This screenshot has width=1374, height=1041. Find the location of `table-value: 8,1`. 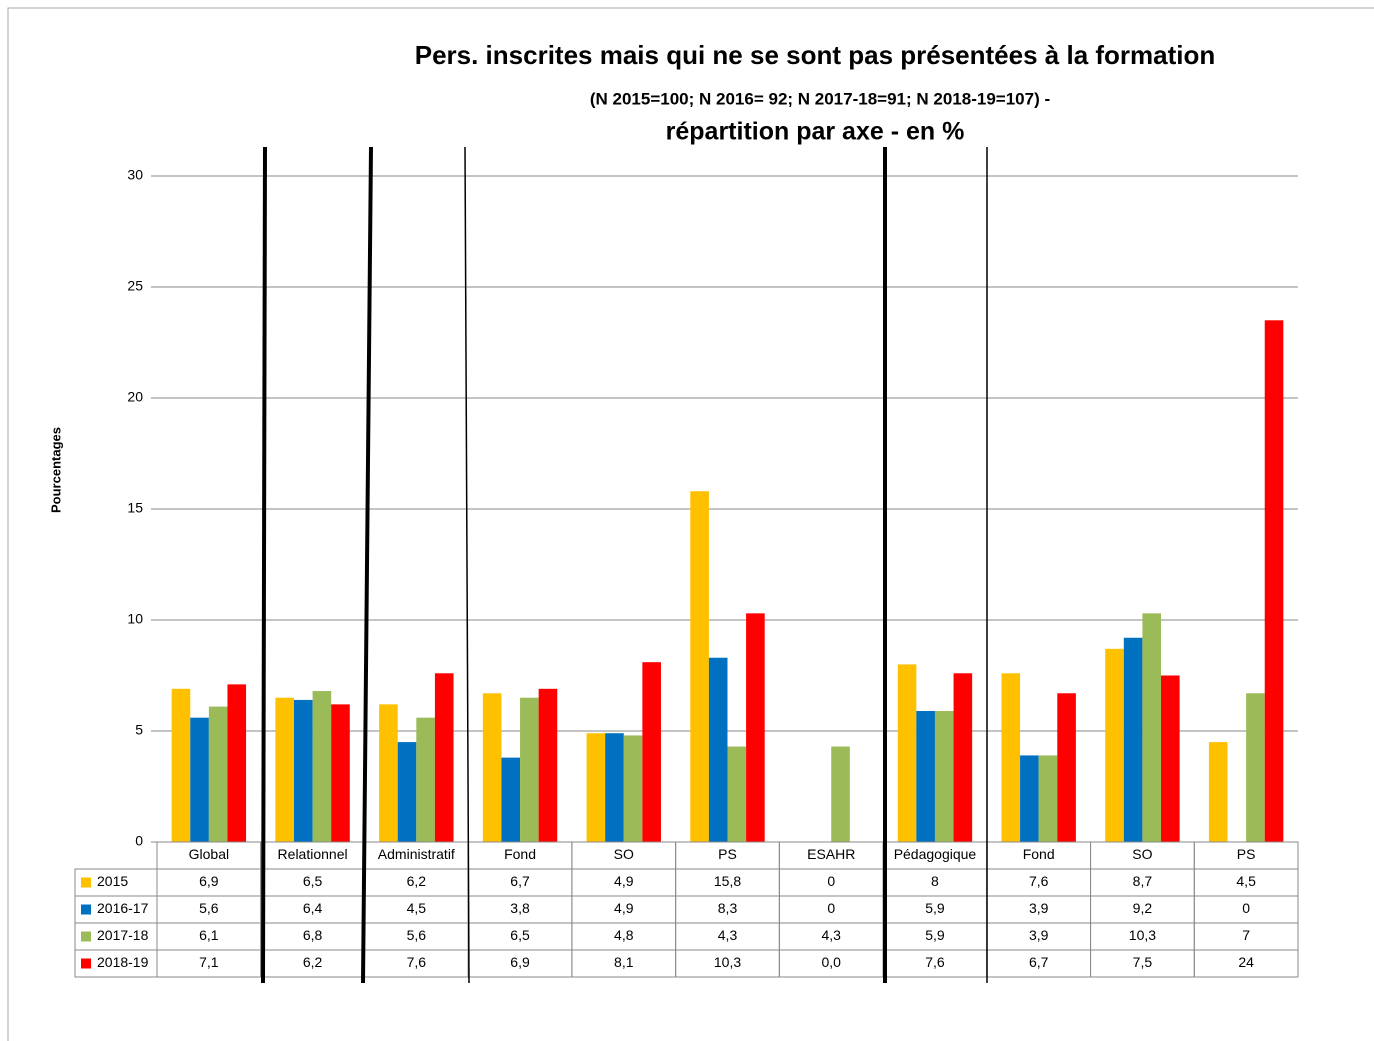

table-value: 8,1 is located at coordinates (624, 962).